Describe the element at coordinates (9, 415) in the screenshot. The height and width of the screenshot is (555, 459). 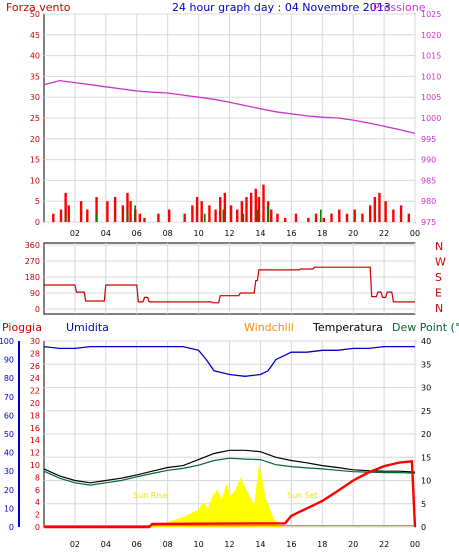
I see `humidity-tick-label: 60` at that location.